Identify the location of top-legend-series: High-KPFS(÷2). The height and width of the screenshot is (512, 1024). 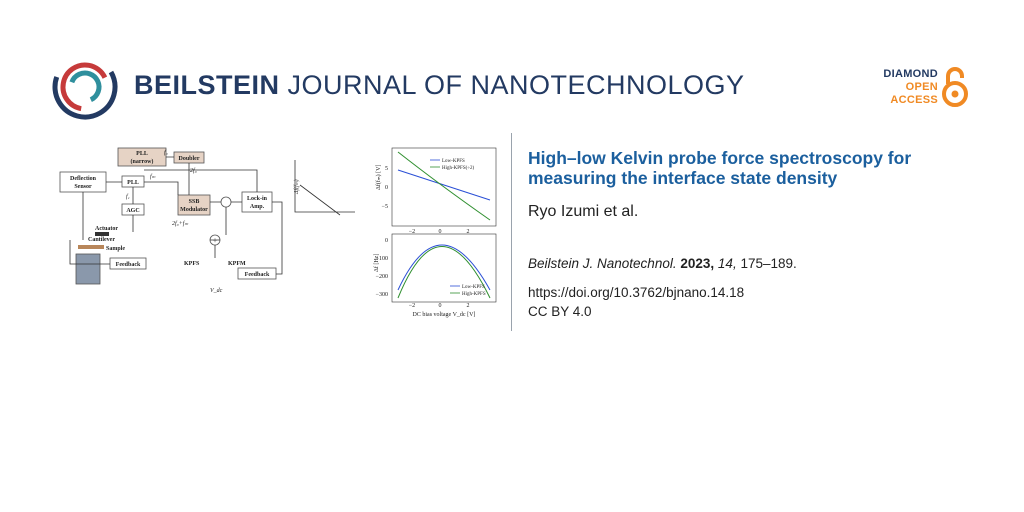
(458, 168).